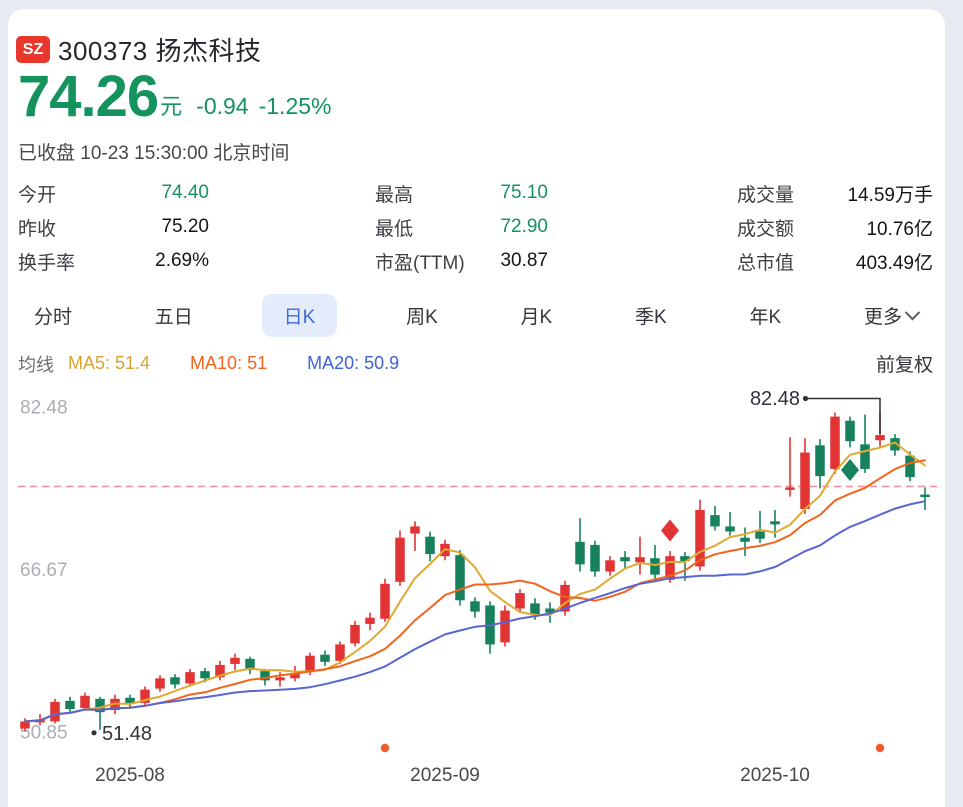 The height and width of the screenshot is (807, 963). I want to click on chart-label: 51.48, so click(127, 734).